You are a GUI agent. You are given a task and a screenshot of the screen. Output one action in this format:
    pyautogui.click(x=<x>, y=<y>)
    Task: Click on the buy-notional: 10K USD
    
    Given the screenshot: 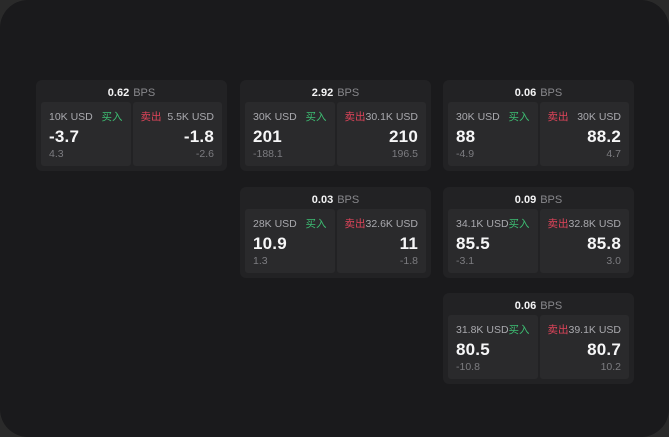 What is the action you would take?
    pyautogui.click(x=71, y=116)
    